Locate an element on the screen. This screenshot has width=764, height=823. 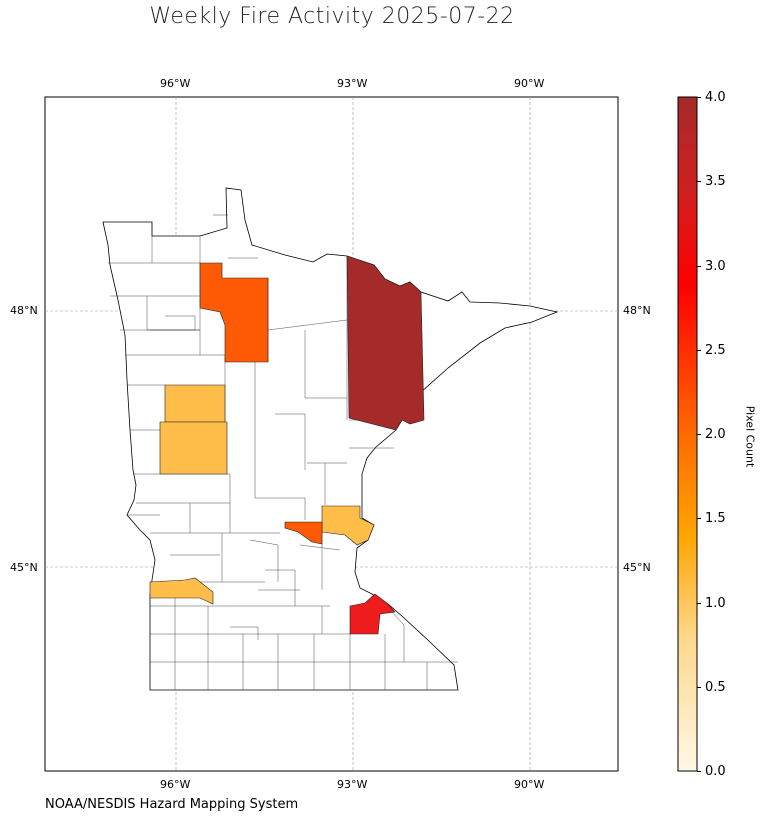
county-fire-metro-north is located at coordinates (348, 525).